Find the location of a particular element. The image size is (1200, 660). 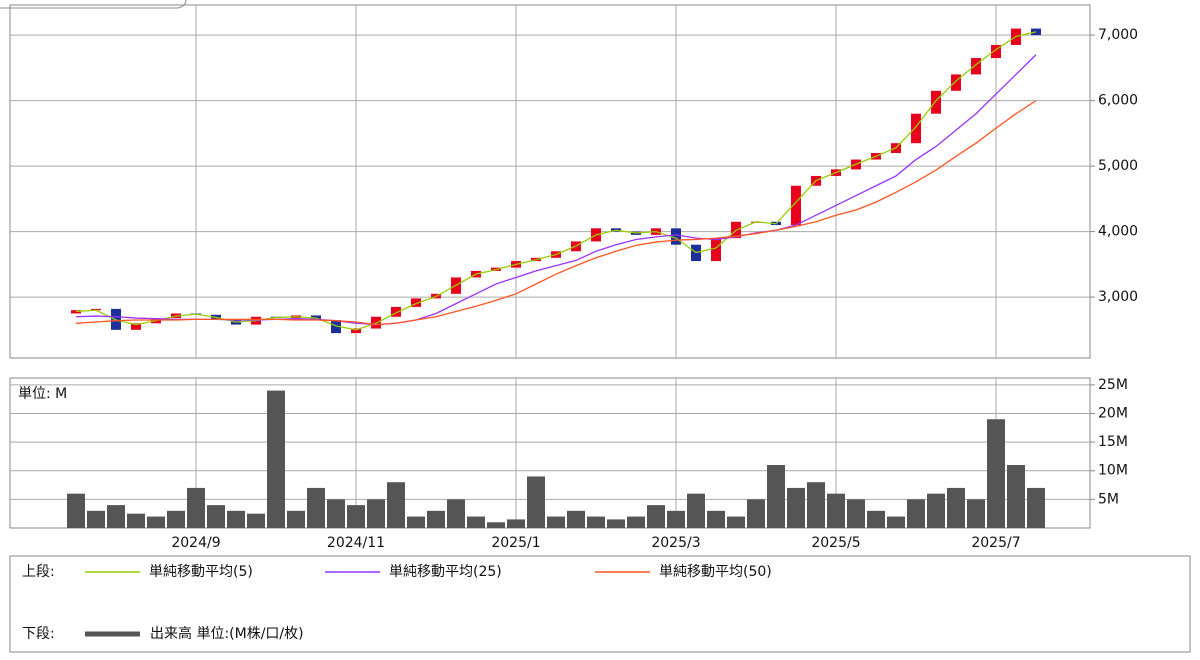

y-tick-label: 15M is located at coordinates (1113, 442).